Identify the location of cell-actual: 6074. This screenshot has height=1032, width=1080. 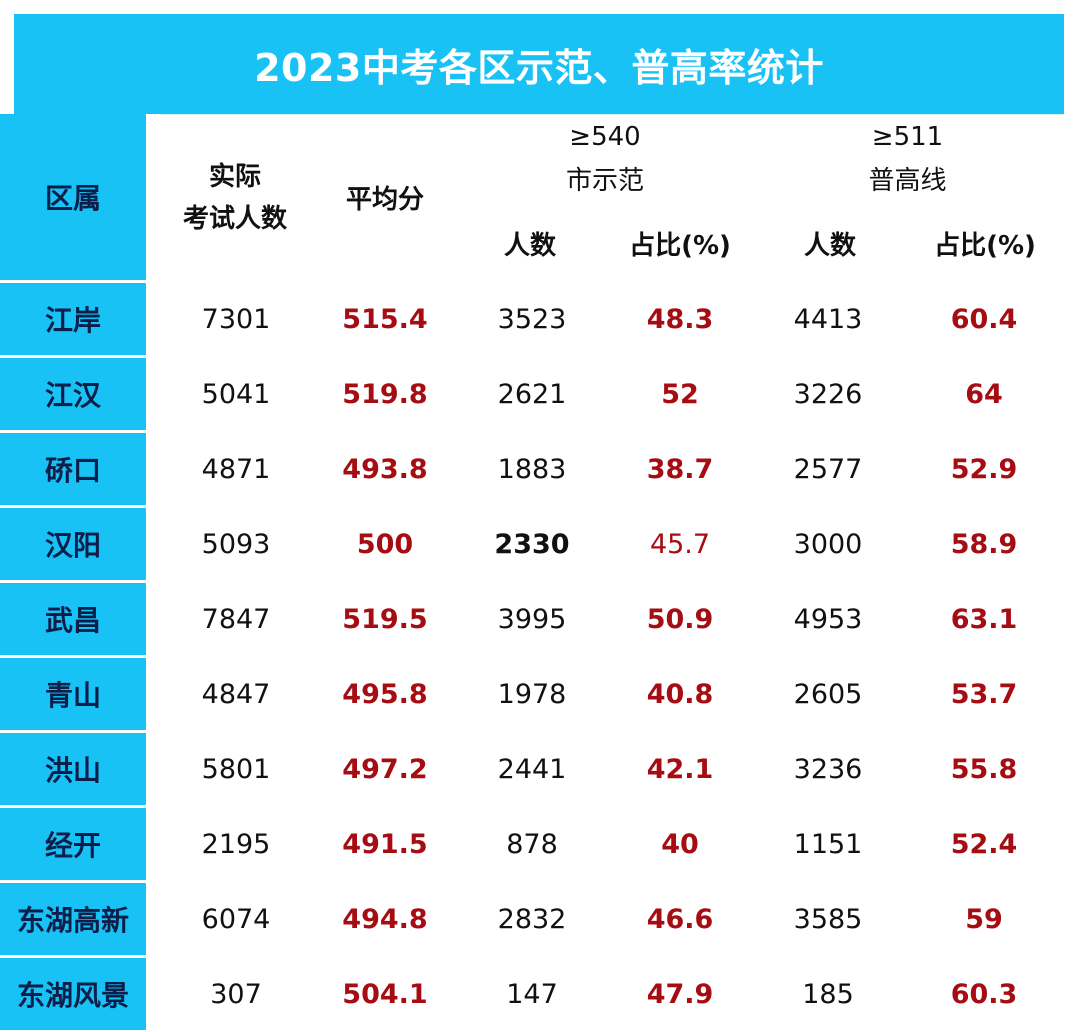
(236, 919).